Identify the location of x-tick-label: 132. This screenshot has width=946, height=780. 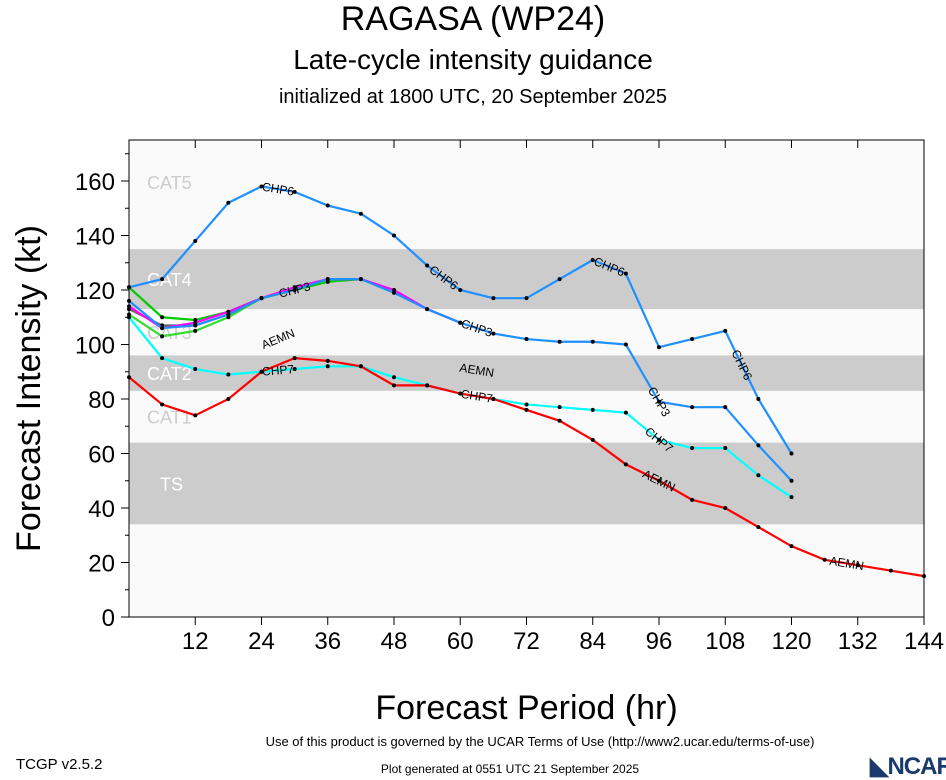
(858, 641).